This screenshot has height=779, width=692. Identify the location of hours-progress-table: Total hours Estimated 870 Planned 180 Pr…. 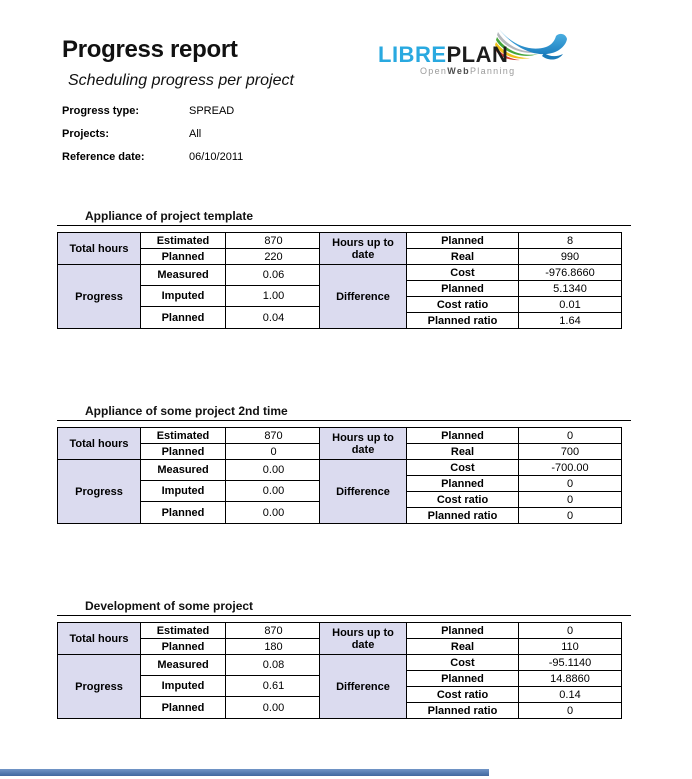
(189, 670).